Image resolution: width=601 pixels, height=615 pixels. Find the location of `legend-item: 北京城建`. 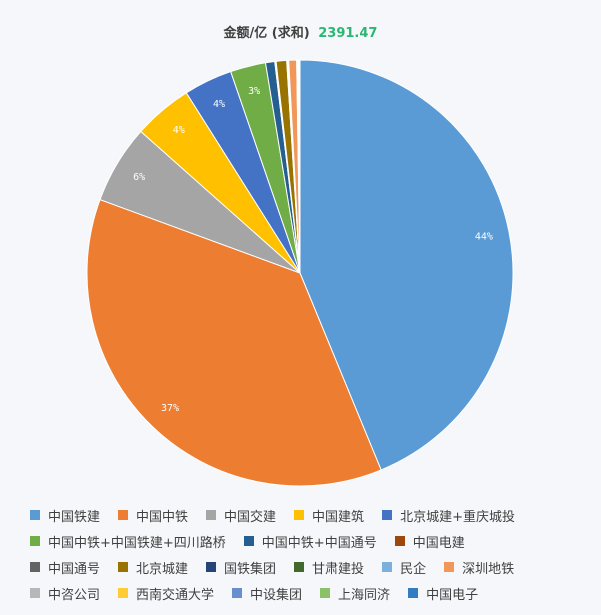

legend-item: 北京城建 is located at coordinates (153, 567).